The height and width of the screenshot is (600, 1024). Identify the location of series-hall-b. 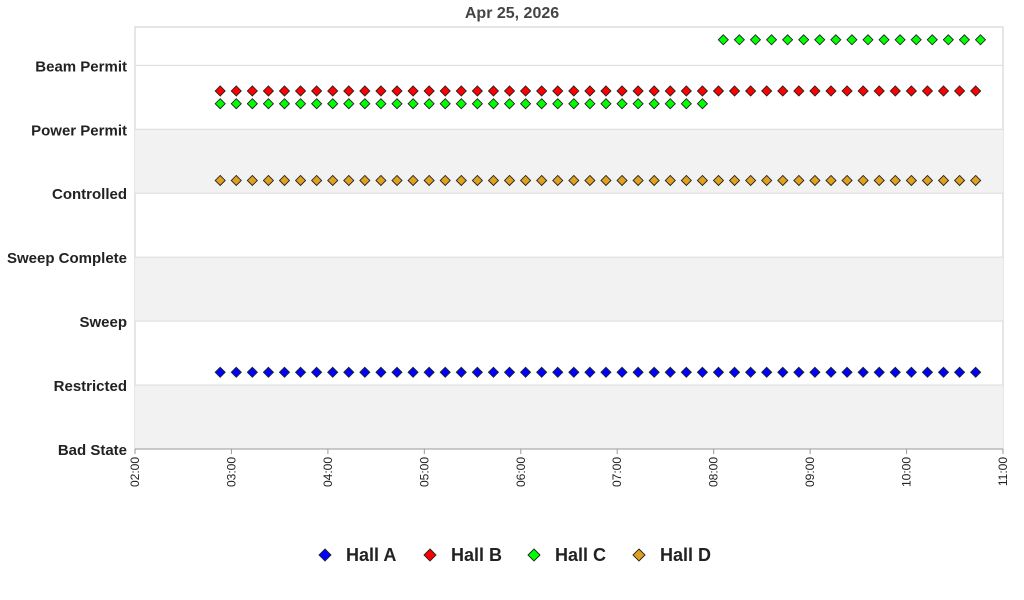
(598, 91).